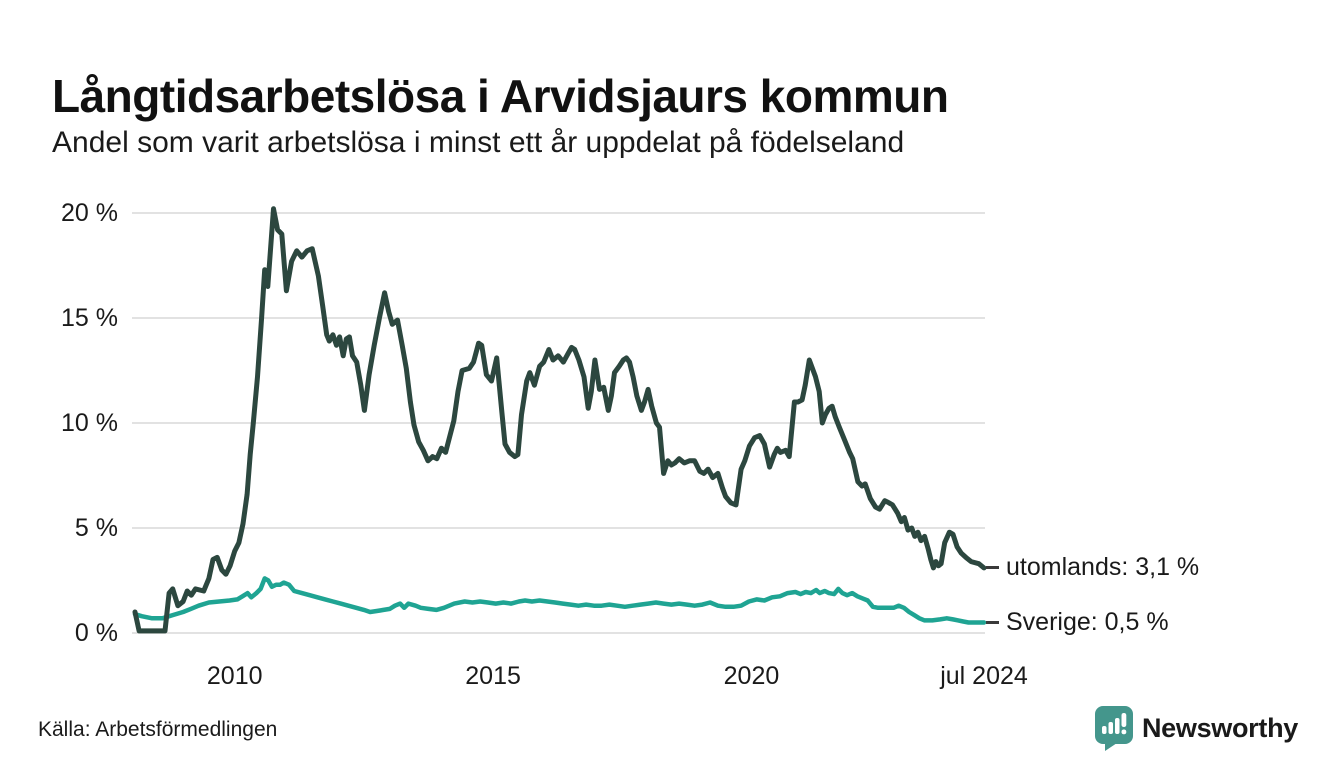 Image resolution: width=1340 pixels, height=780 pixels. What do you see at coordinates (89, 213) in the screenshot?
I see `y-axis-tick-20: 20 %` at bounding box center [89, 213].